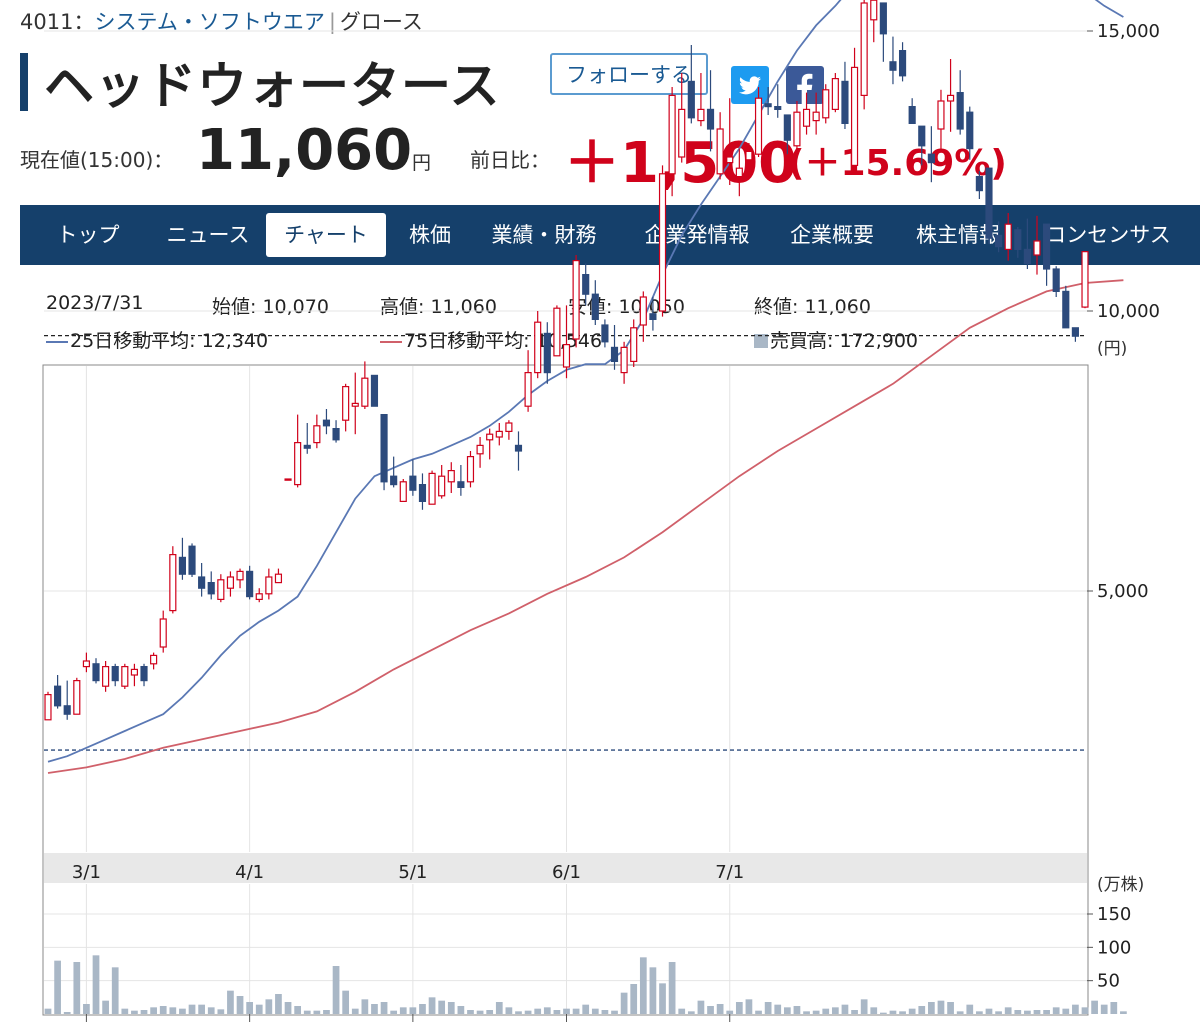 This screenshot has width=1200, height=1030. Describe the element at coordinates (438, 307) in the screenshot. I see `high-price: 高値: 11,060` at that location.